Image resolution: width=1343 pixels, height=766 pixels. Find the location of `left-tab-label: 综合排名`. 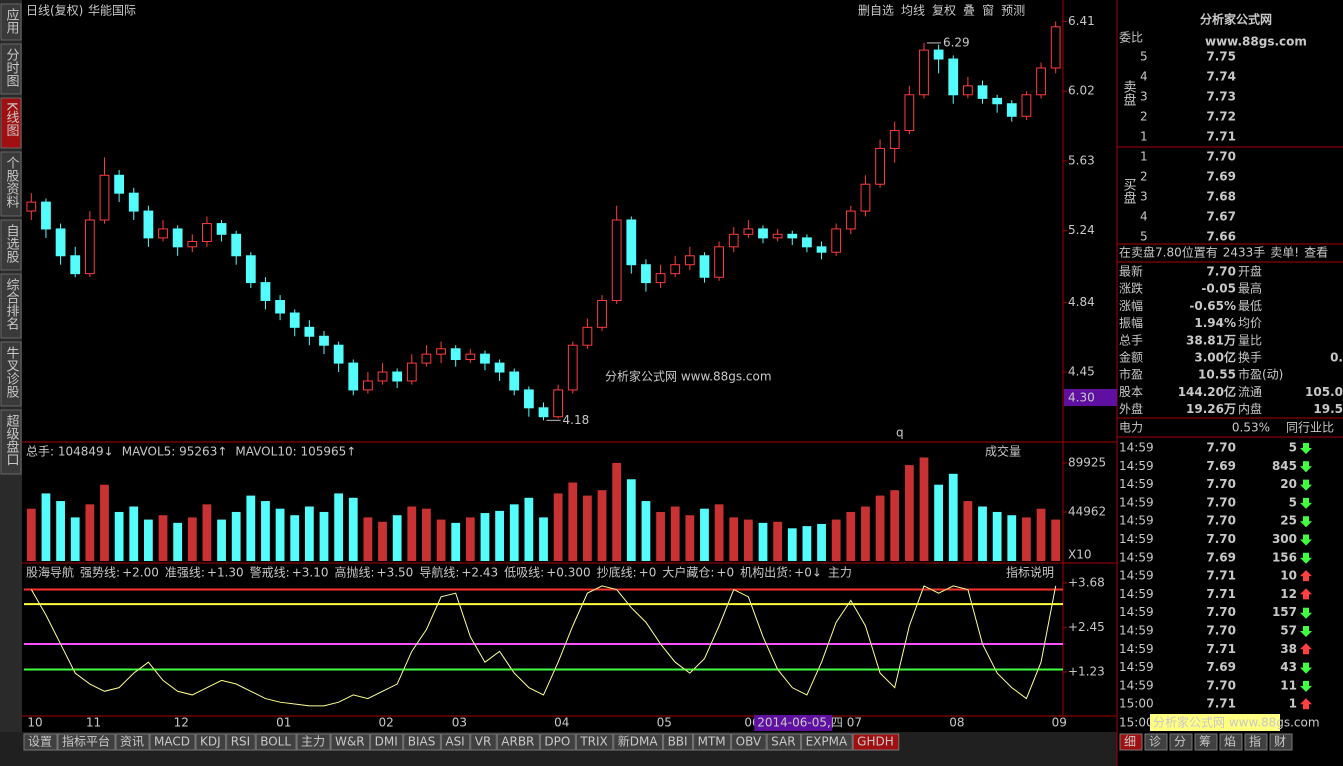

left-tab-label: 综合排名 is located at coordinates (12, 304).